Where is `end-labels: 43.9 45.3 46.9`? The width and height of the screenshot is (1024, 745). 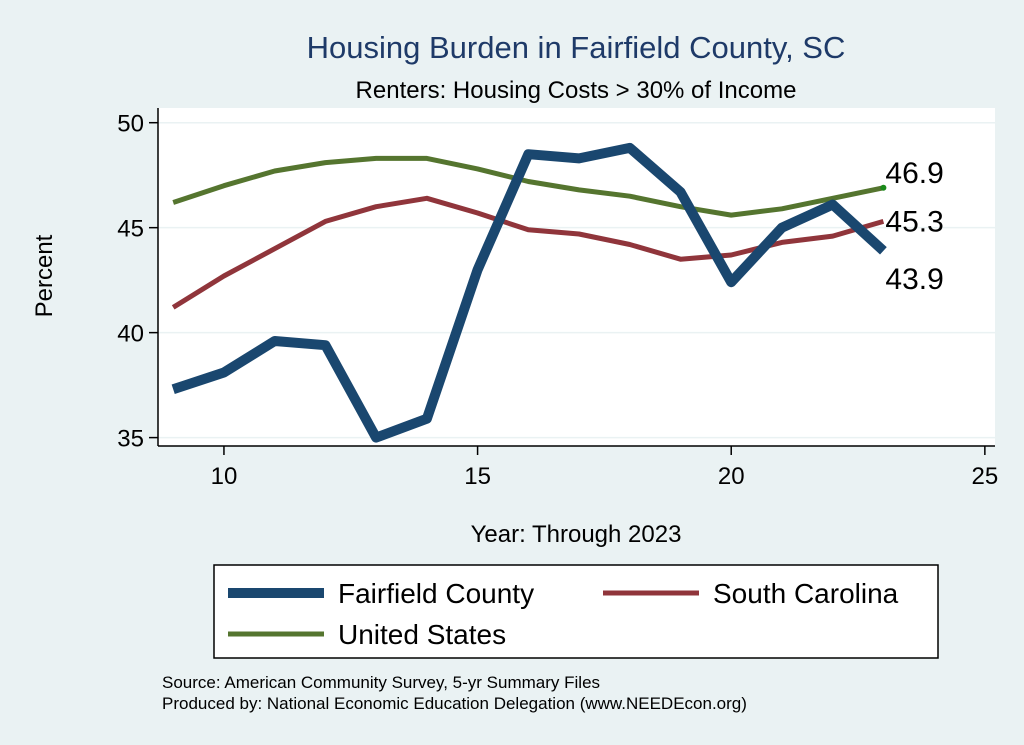
end-labels: 43.9 45.3 46.9 is located at coordinates (914, 226).